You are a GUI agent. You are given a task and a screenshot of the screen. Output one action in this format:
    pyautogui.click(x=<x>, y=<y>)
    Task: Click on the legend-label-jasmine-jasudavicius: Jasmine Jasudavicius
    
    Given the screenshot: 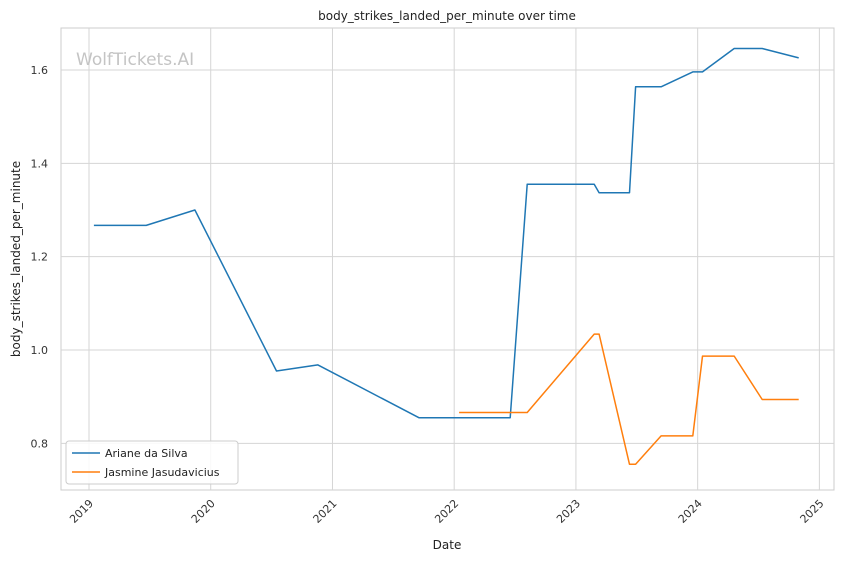 What is the action you would take?
    pyautogui.click(x=162, y=472)
    